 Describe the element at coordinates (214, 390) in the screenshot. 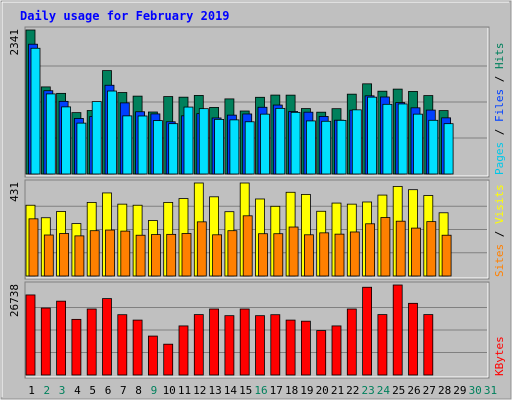

I see `day-label-13: 13` at that location.